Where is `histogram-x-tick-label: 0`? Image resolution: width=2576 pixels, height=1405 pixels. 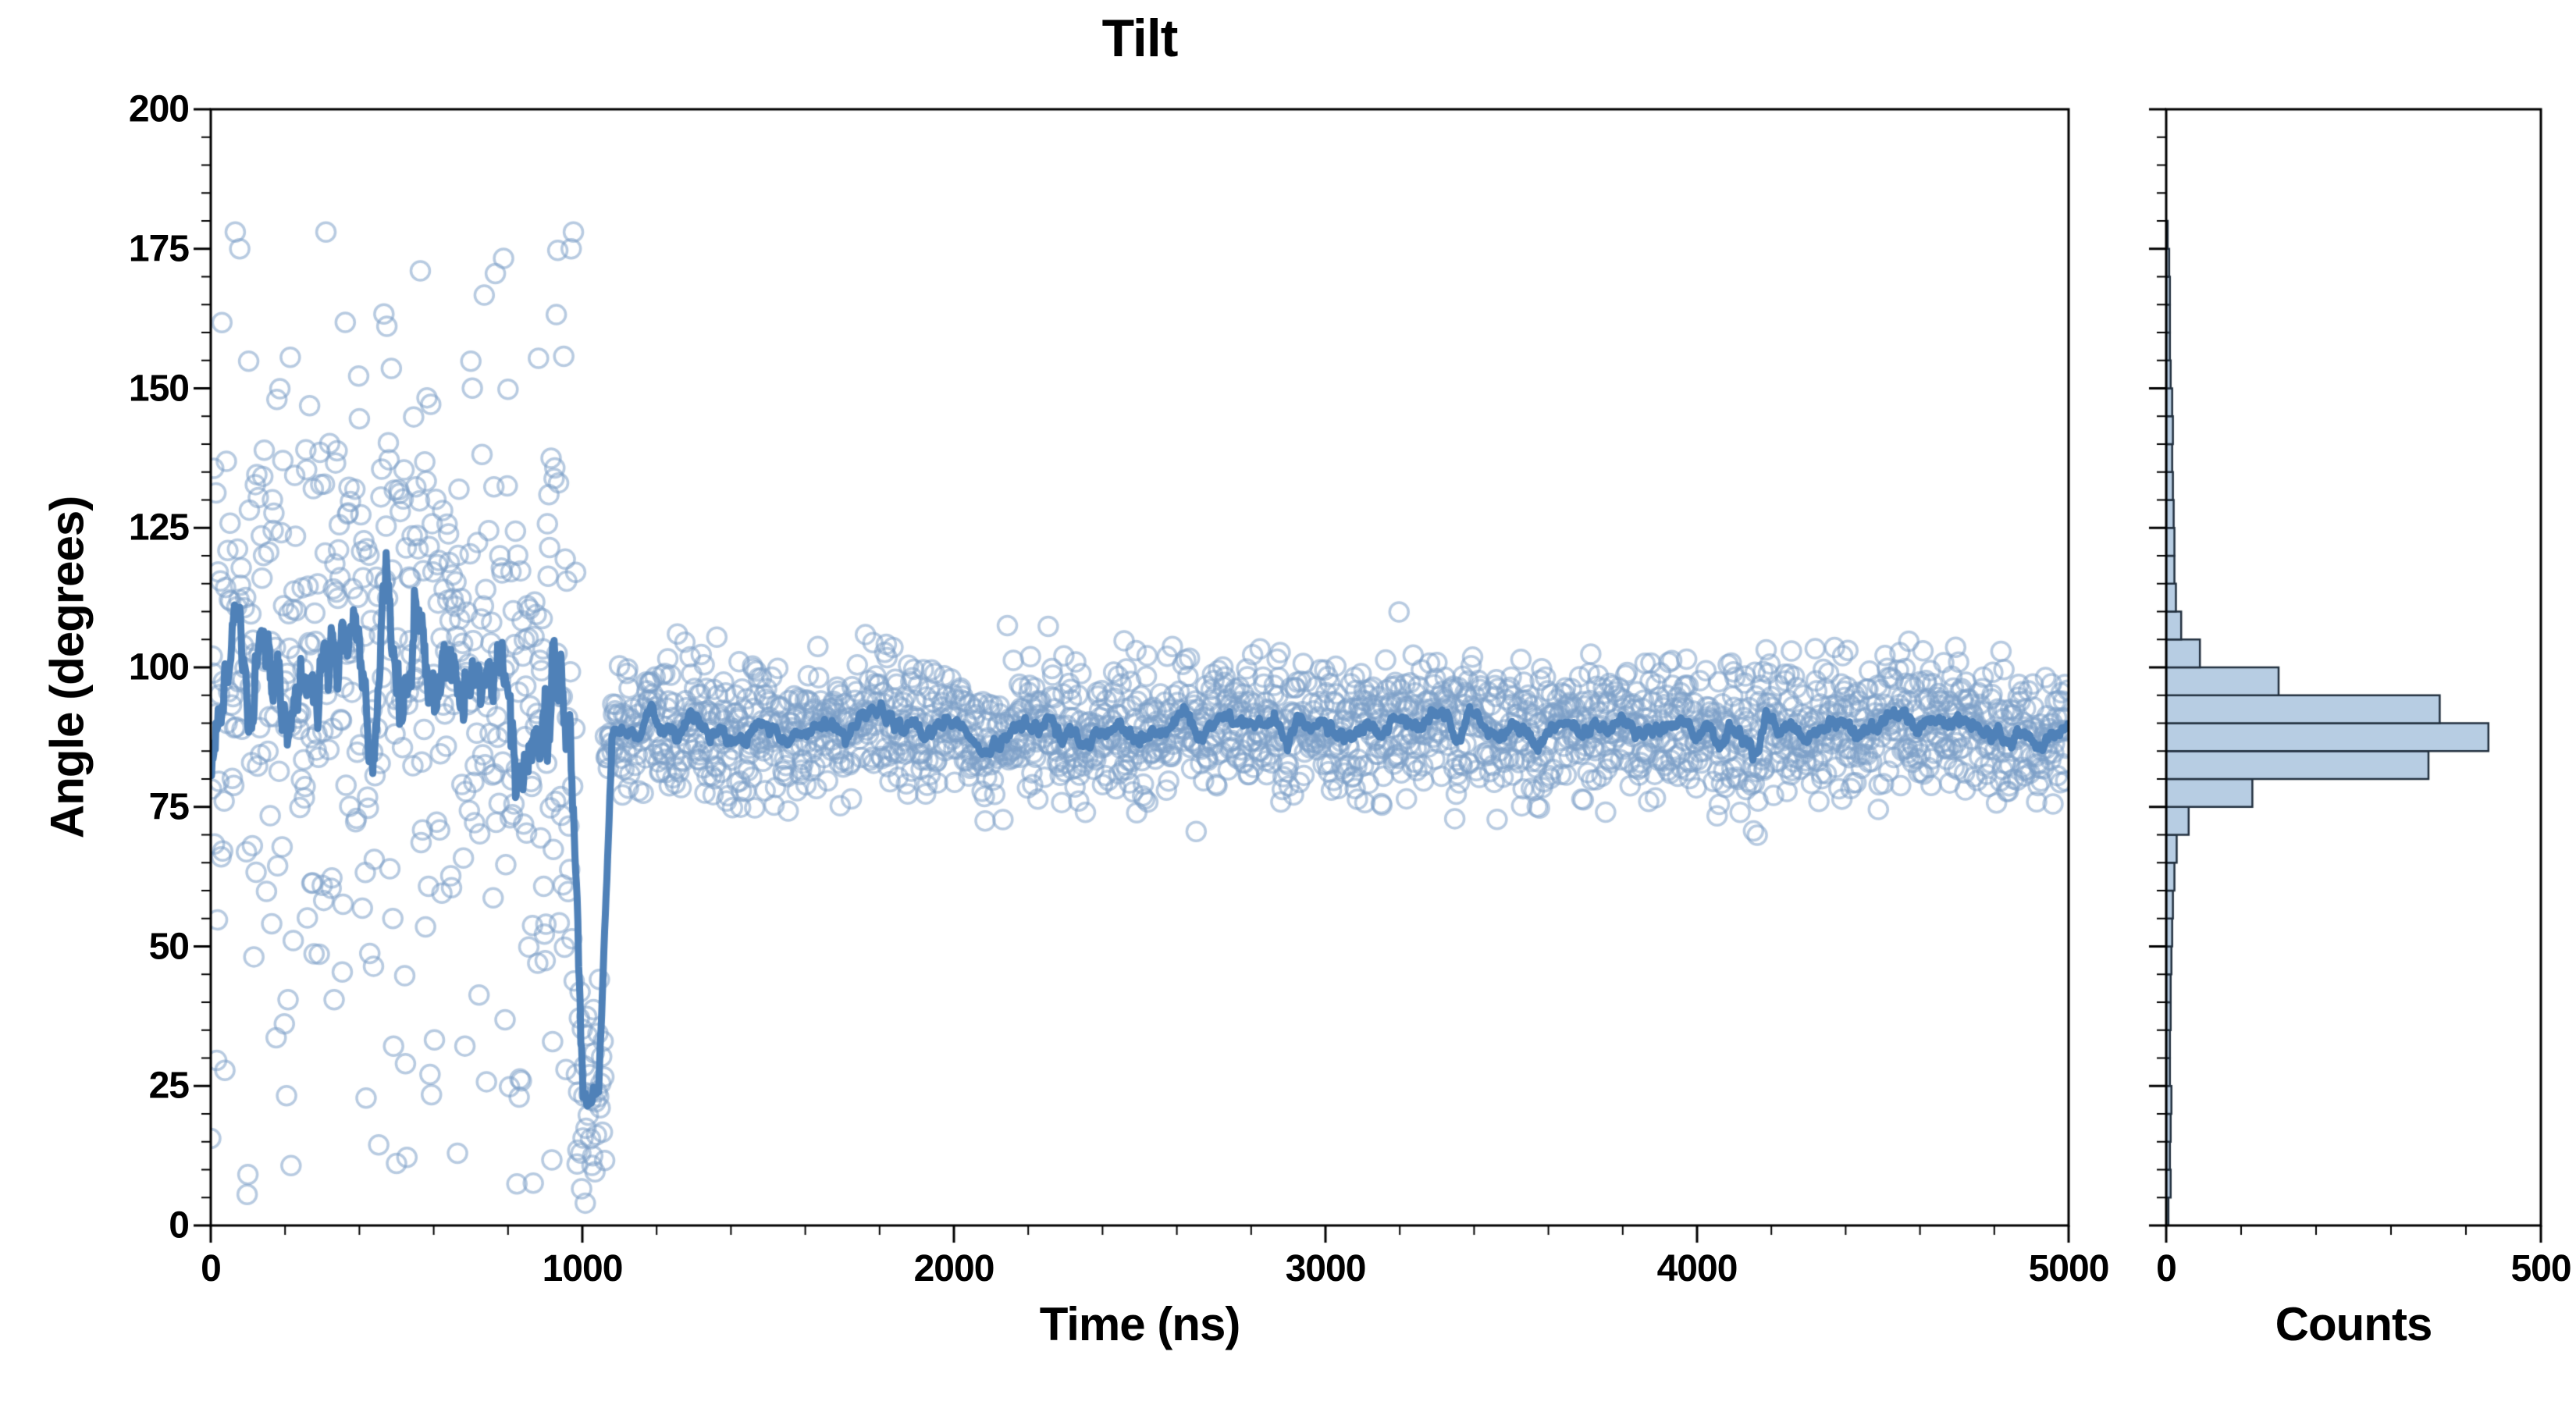 histogram-x-tick-label: 0 is located at coordinates (2166, 1269).